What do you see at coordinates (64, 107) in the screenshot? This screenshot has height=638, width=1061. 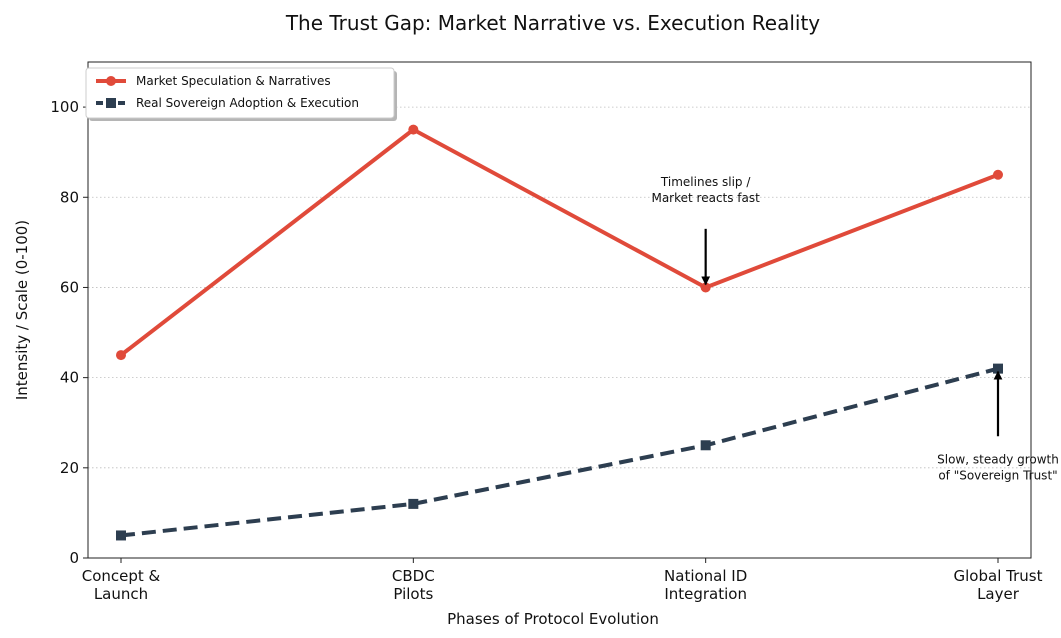 I see `y-tick-label: 100` at bounding box center [64, 107].